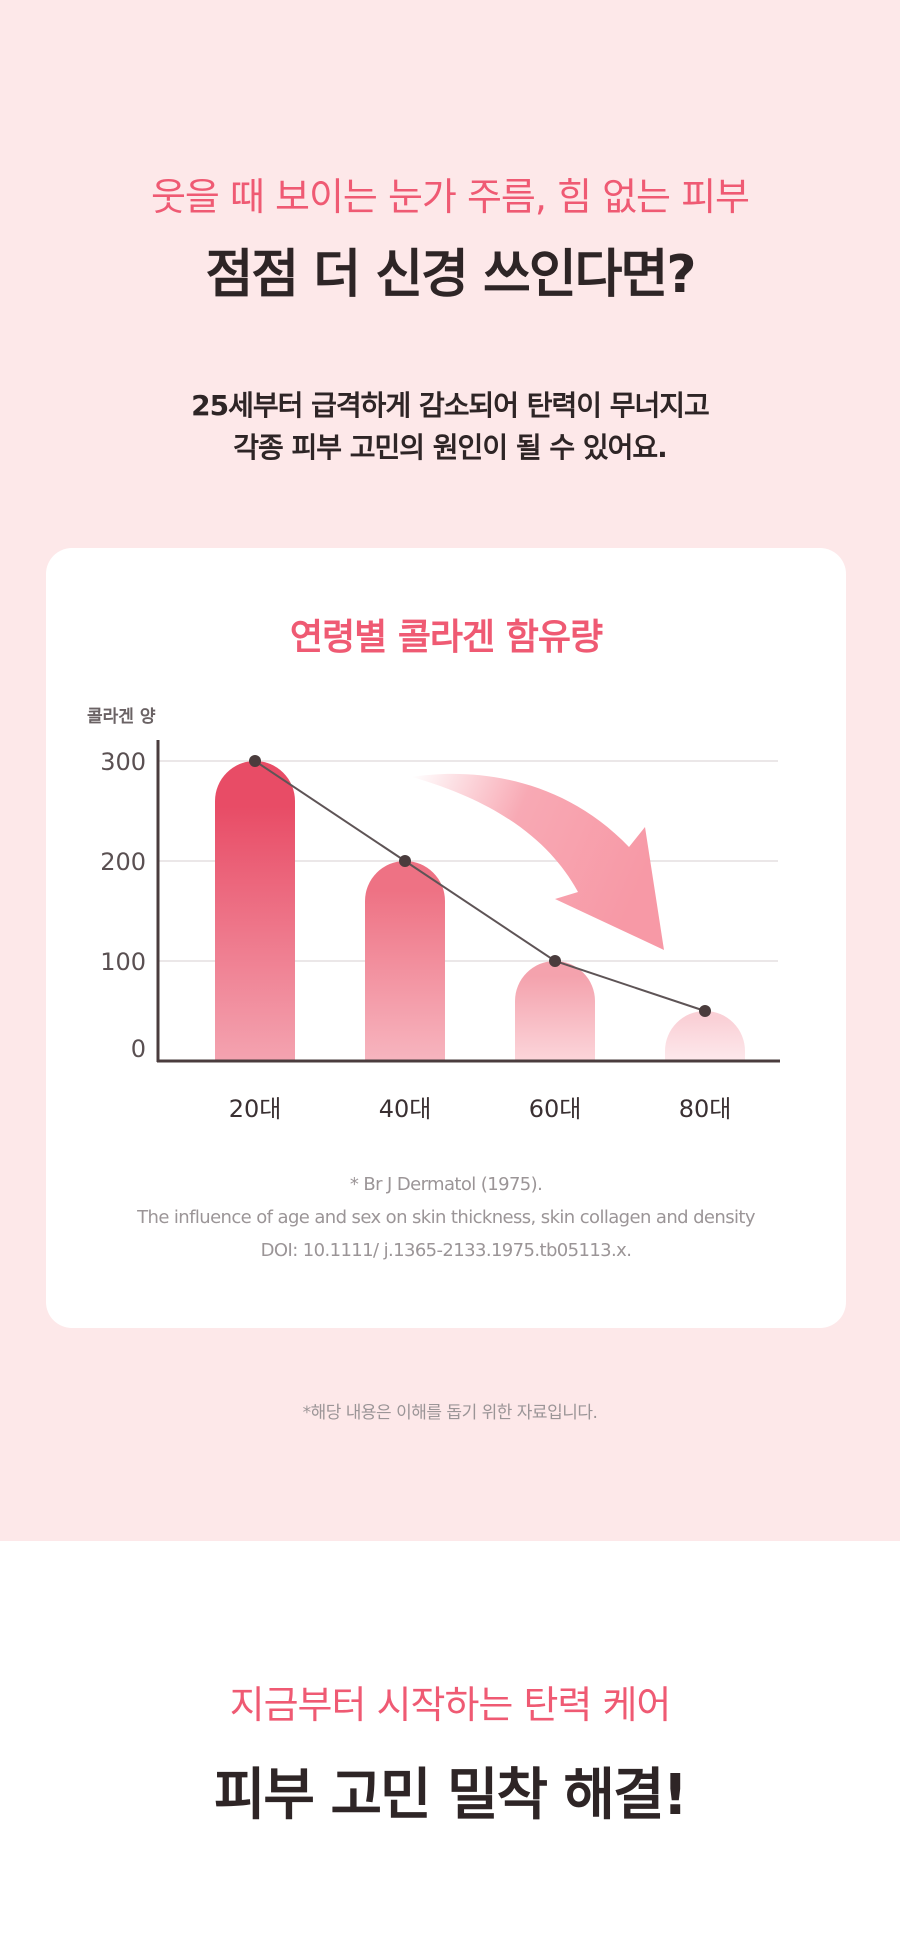  What do you see at coordinates (446, 637) in the screenshot?
I see `chart-title: 연령별 콜라겐 함유량` at bounding box center [446, 637].